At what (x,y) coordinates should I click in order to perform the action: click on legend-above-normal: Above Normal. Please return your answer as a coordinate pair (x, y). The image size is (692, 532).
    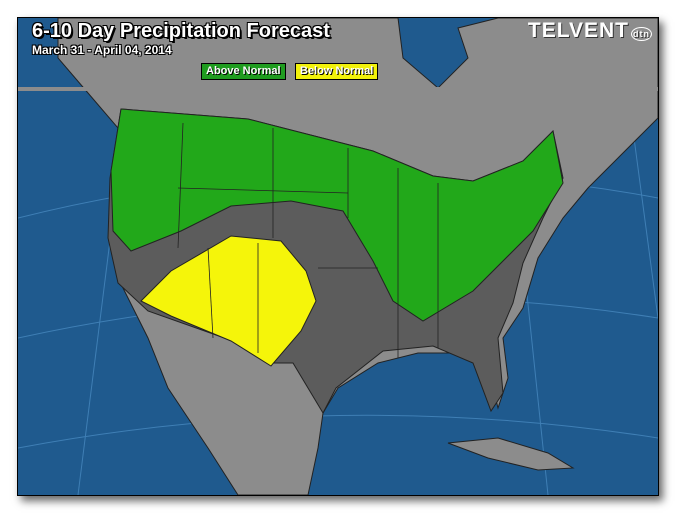
    Looking at the image, I should click on (243, 71).